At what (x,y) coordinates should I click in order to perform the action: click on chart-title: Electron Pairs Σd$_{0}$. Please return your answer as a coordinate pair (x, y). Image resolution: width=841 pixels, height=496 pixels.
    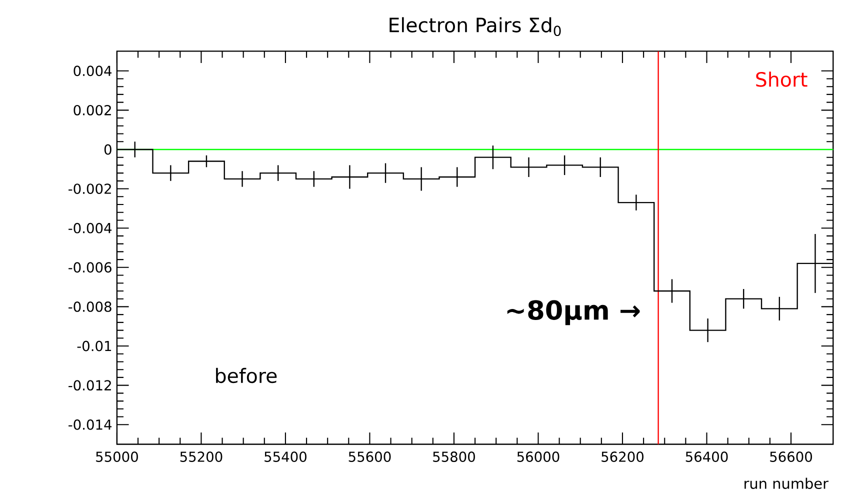
    Looking at the image, I should click on (475, 26).